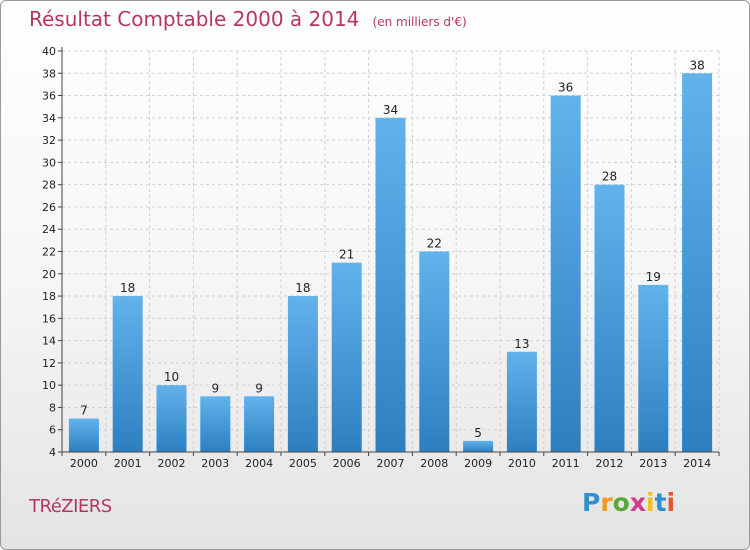 This screenshot has height=550, width=750. Describe the element at coordinates (478, 433) in the screenshot. I see `bar-value-label: 5` at that location.